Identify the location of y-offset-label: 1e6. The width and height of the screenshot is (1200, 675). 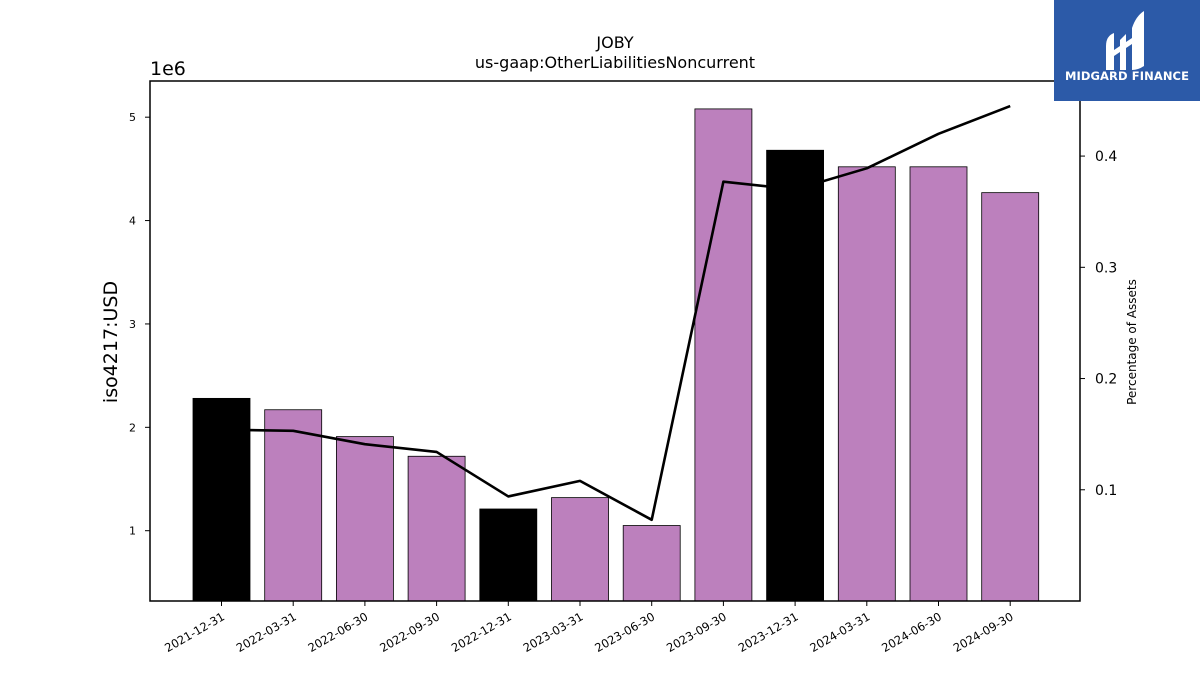
(168, 69).